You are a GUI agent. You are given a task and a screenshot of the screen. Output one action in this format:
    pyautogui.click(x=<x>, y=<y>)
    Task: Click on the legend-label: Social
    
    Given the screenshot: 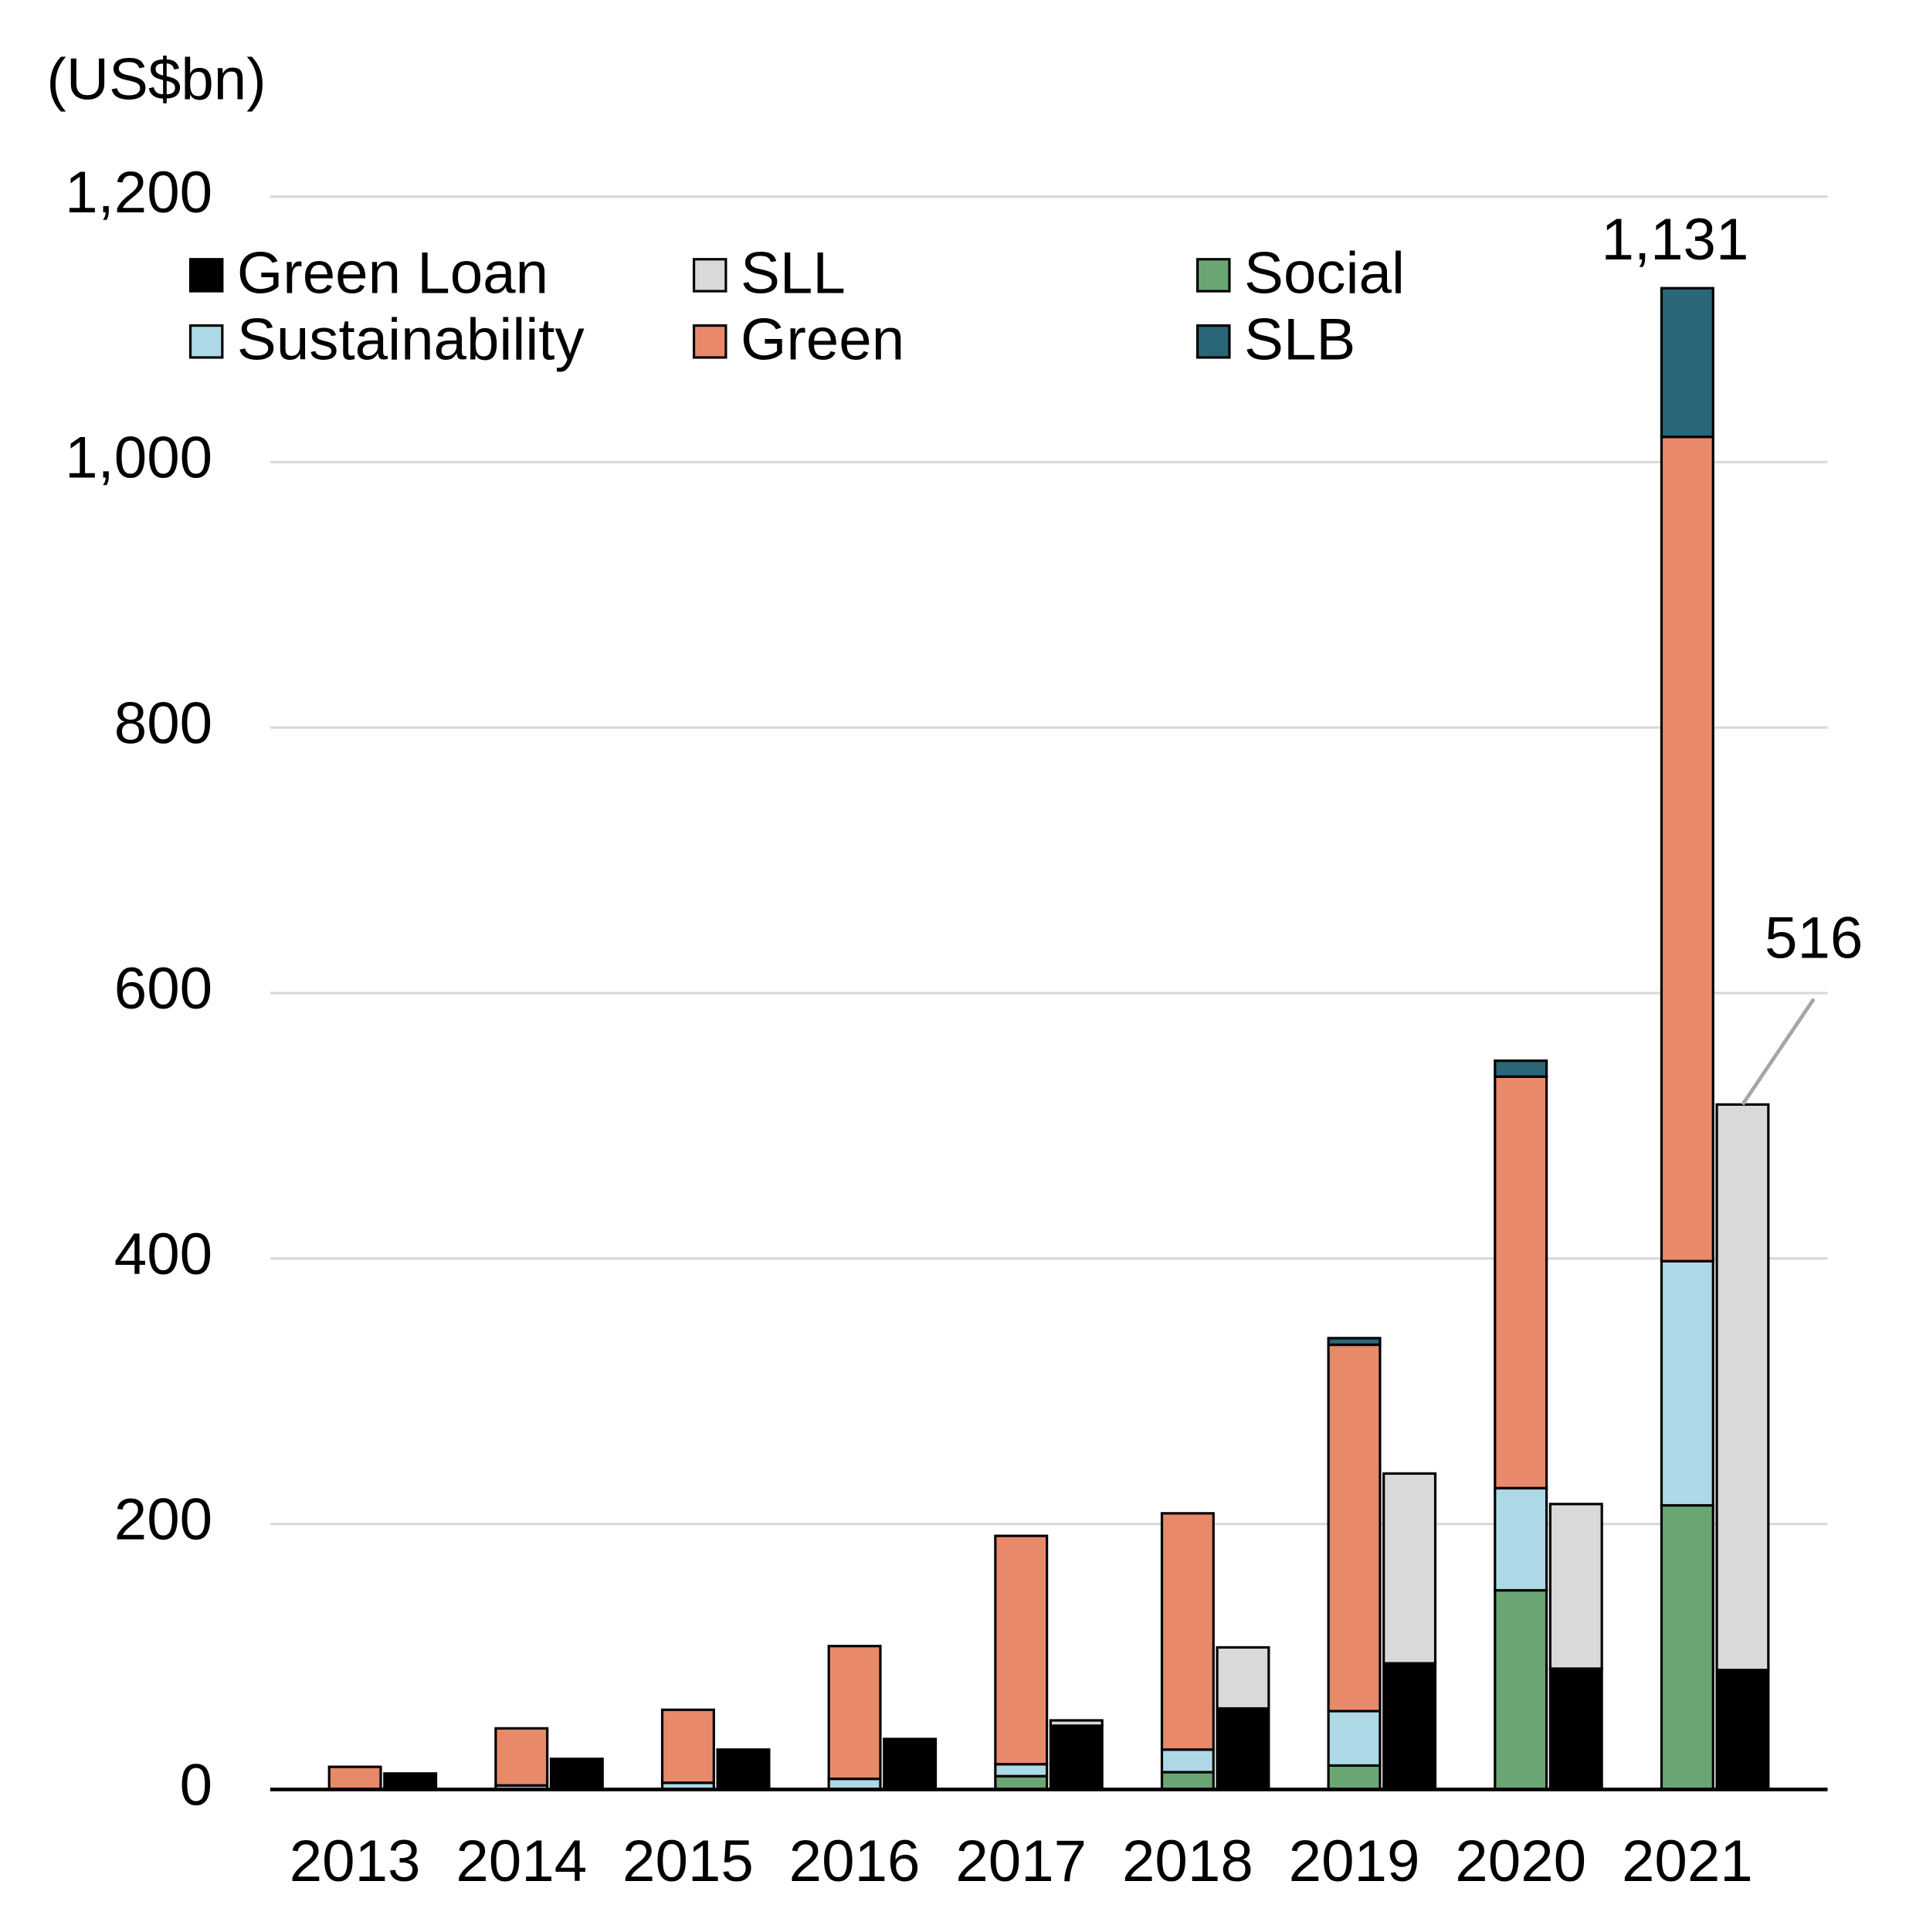 What is the action you would take?
    pyautogui.click(x=1324, y=274)
    